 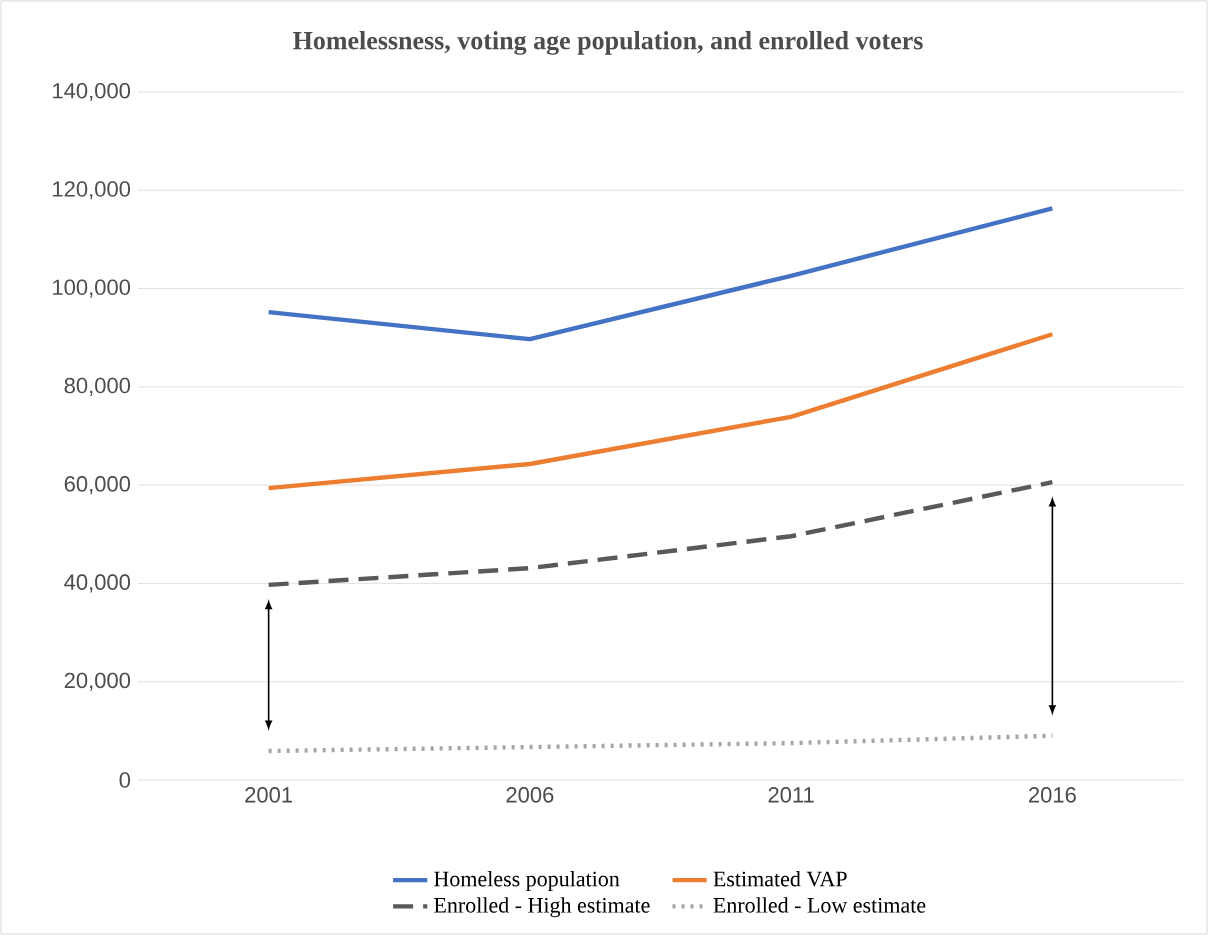 I want to click on x-tick-label: 2001, so click(x=269, y=795).